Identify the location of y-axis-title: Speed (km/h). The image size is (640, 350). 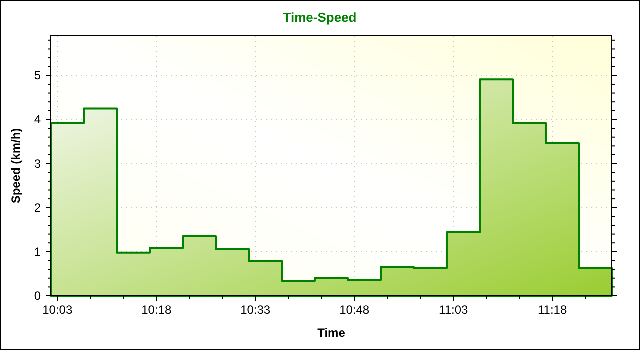
(16, 166).